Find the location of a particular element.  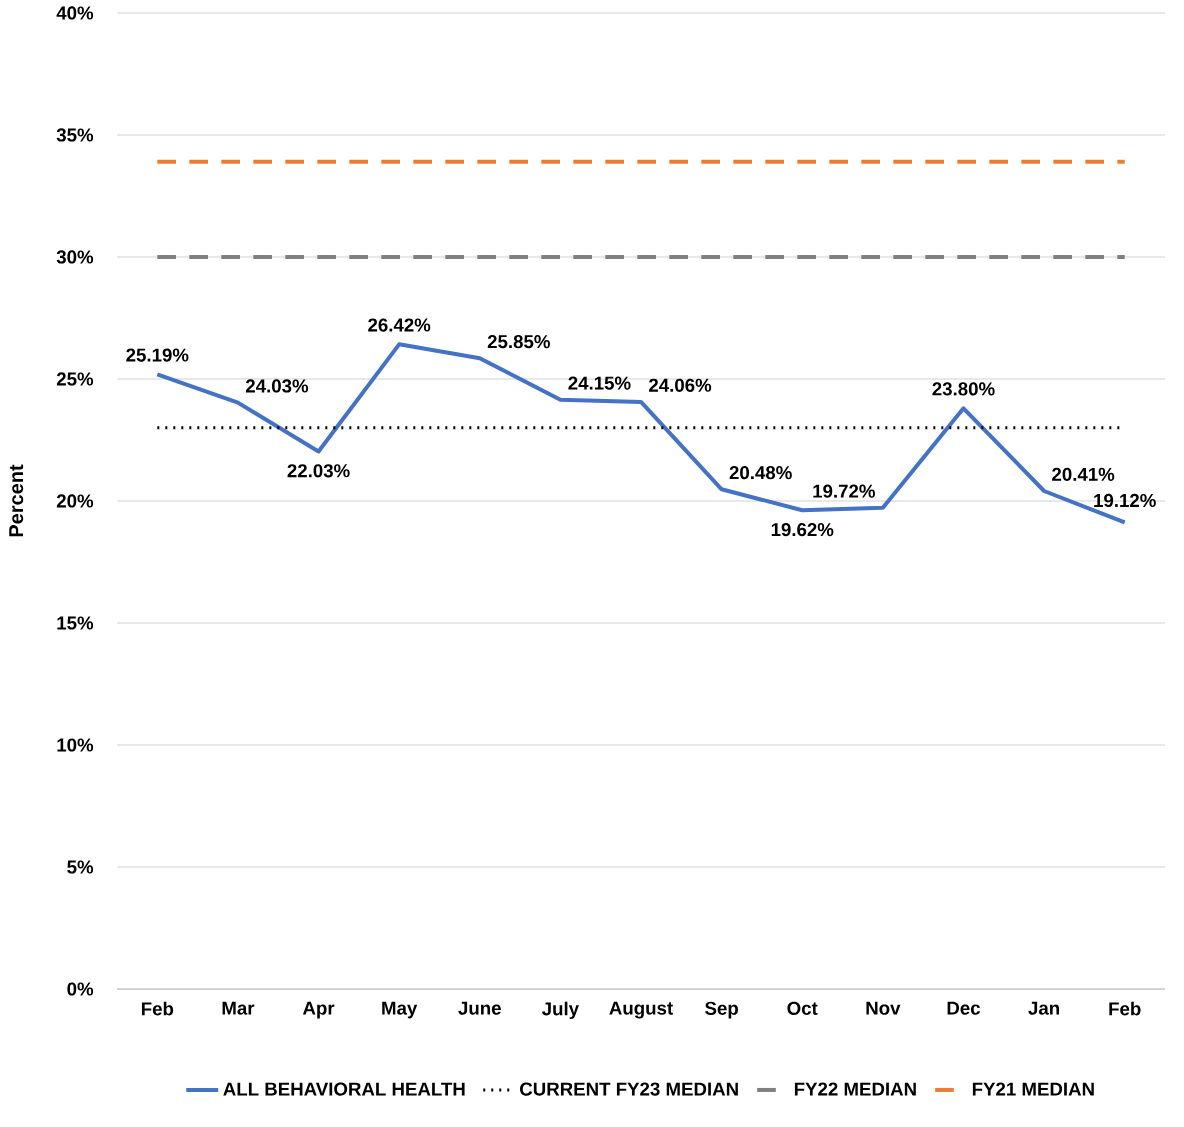

data-label: 20.41% is located at coordinates (1083, 474).